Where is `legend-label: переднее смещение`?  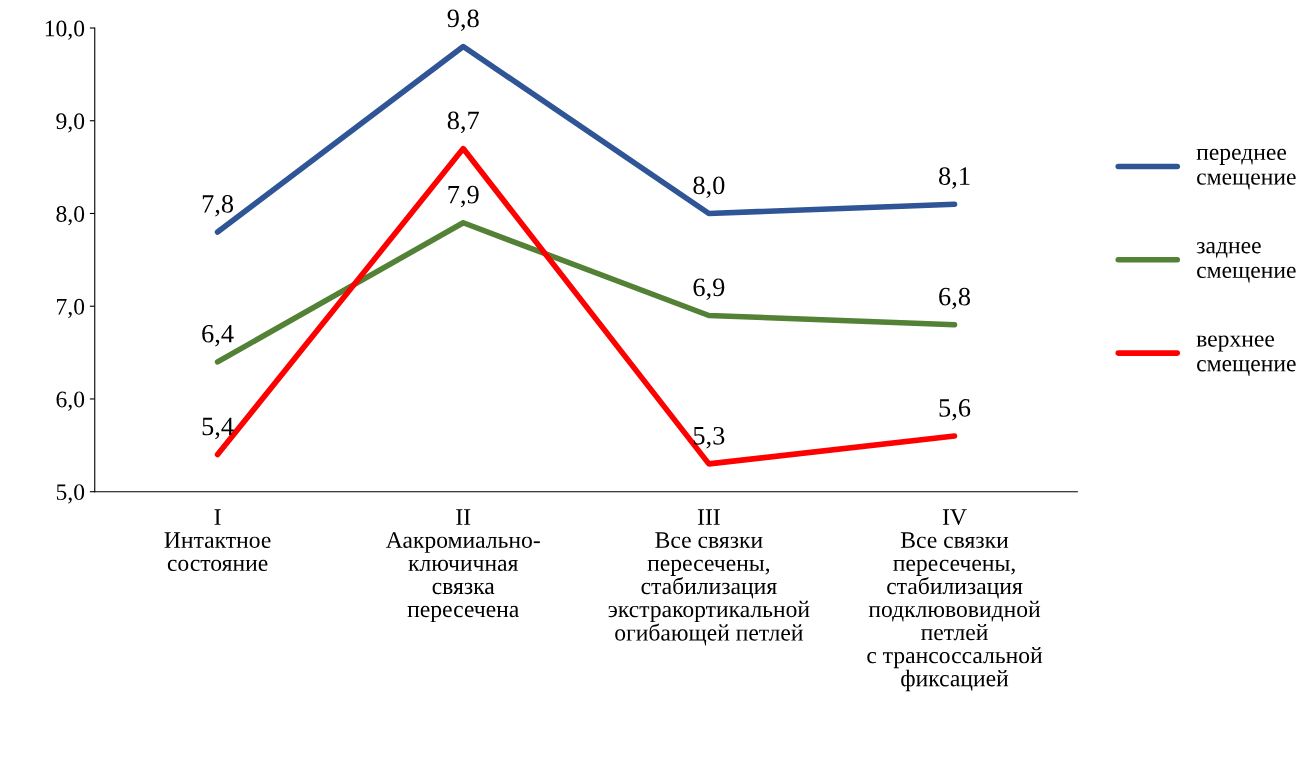 legend-label: переднее смещение is located at coordinates (1246, 169).